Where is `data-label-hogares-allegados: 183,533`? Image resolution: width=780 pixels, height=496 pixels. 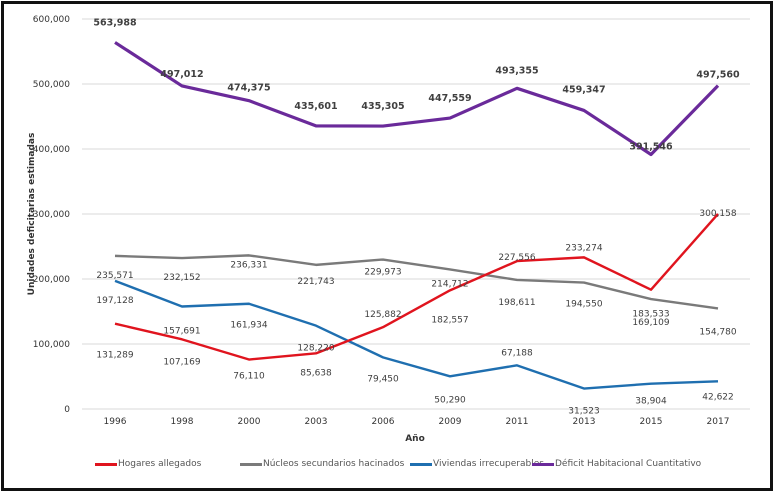 data-label-hogares-allegados: 183,533 is located at coordinates (650, 315).